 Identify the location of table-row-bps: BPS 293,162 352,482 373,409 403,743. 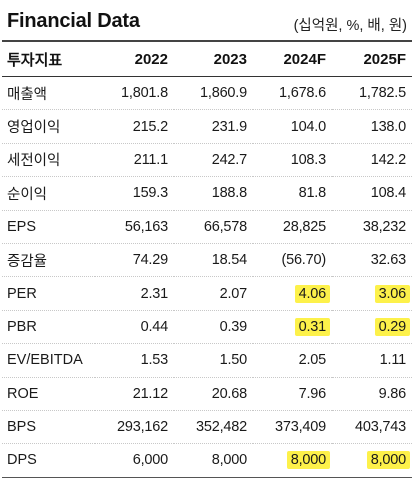
(207, 427).